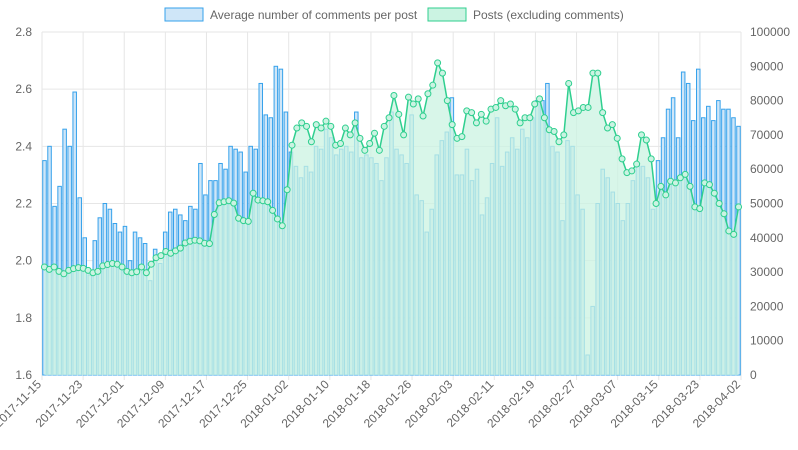 This screenshot has width=798, height=450. I want to click on legend-item: Posts (excluding comments), so click(525, 14).